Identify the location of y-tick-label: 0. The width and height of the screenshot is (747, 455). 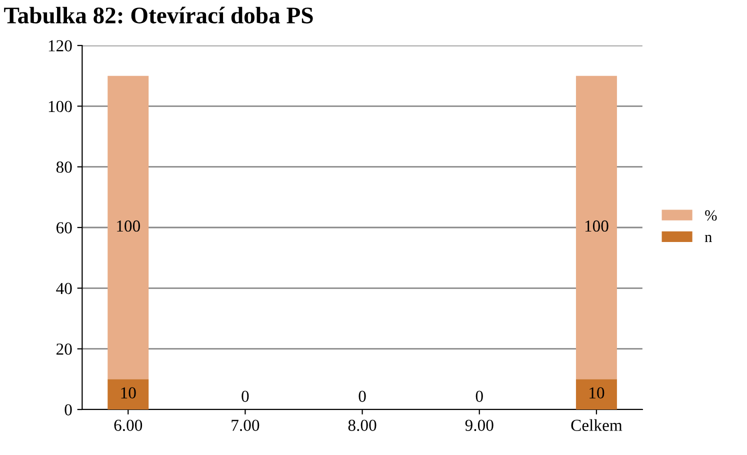
(68, 410).